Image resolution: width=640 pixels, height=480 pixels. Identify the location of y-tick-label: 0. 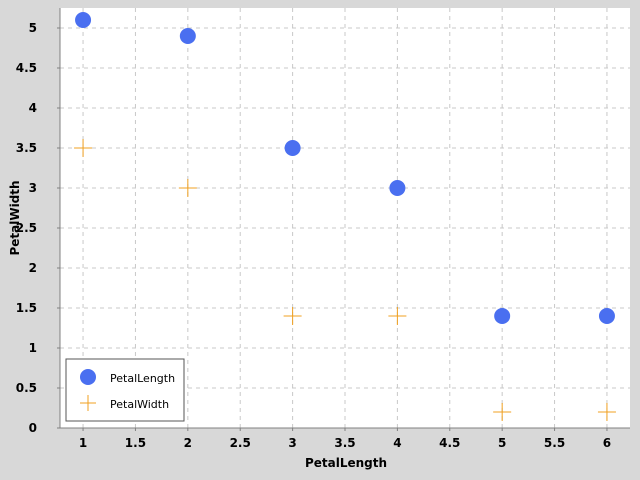
(33, 428).